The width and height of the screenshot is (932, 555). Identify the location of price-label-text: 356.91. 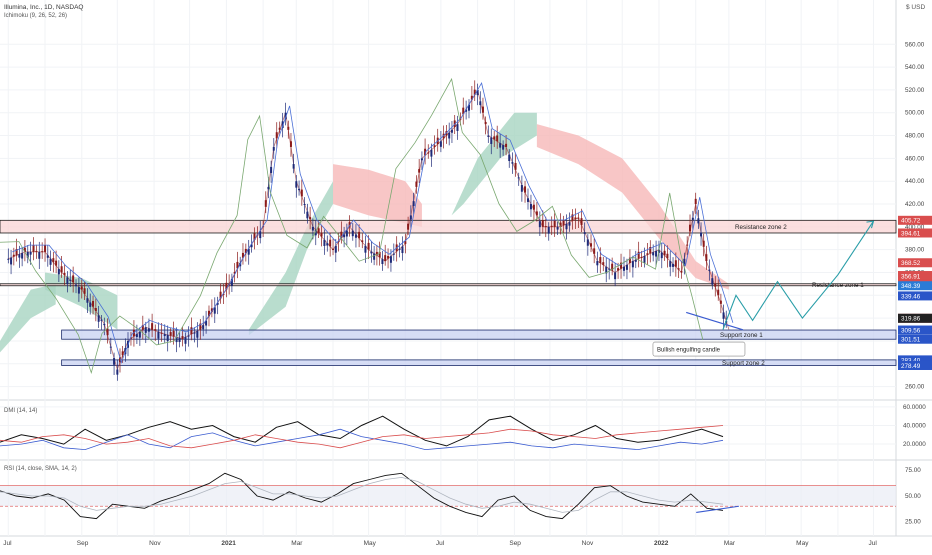
(911, 276).